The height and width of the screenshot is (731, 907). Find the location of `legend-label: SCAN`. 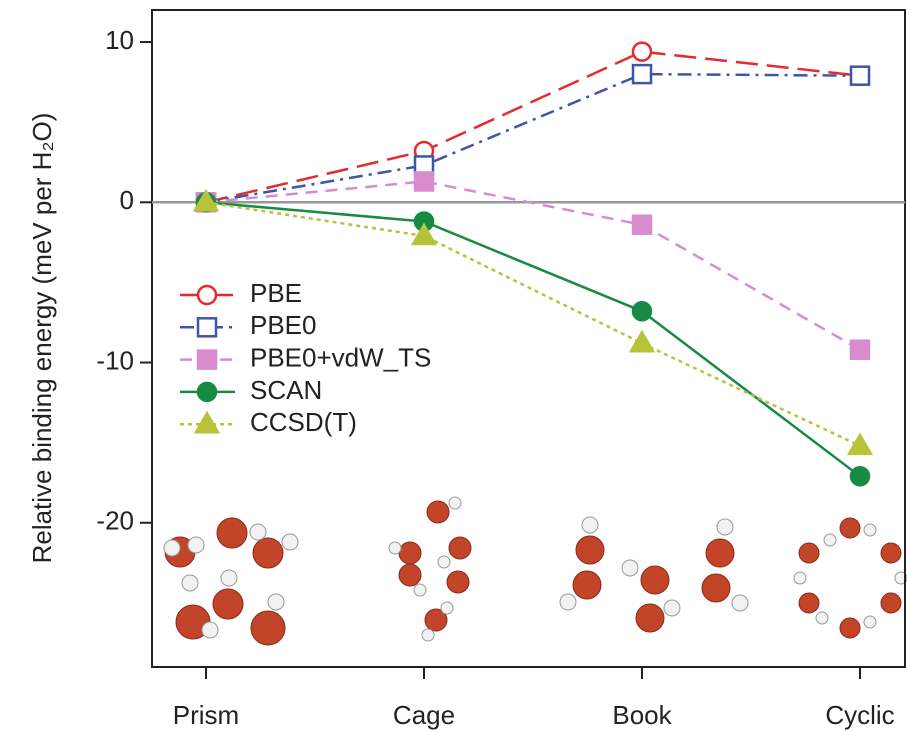

legend-label: SCAN is located at coordinates (286, 390).